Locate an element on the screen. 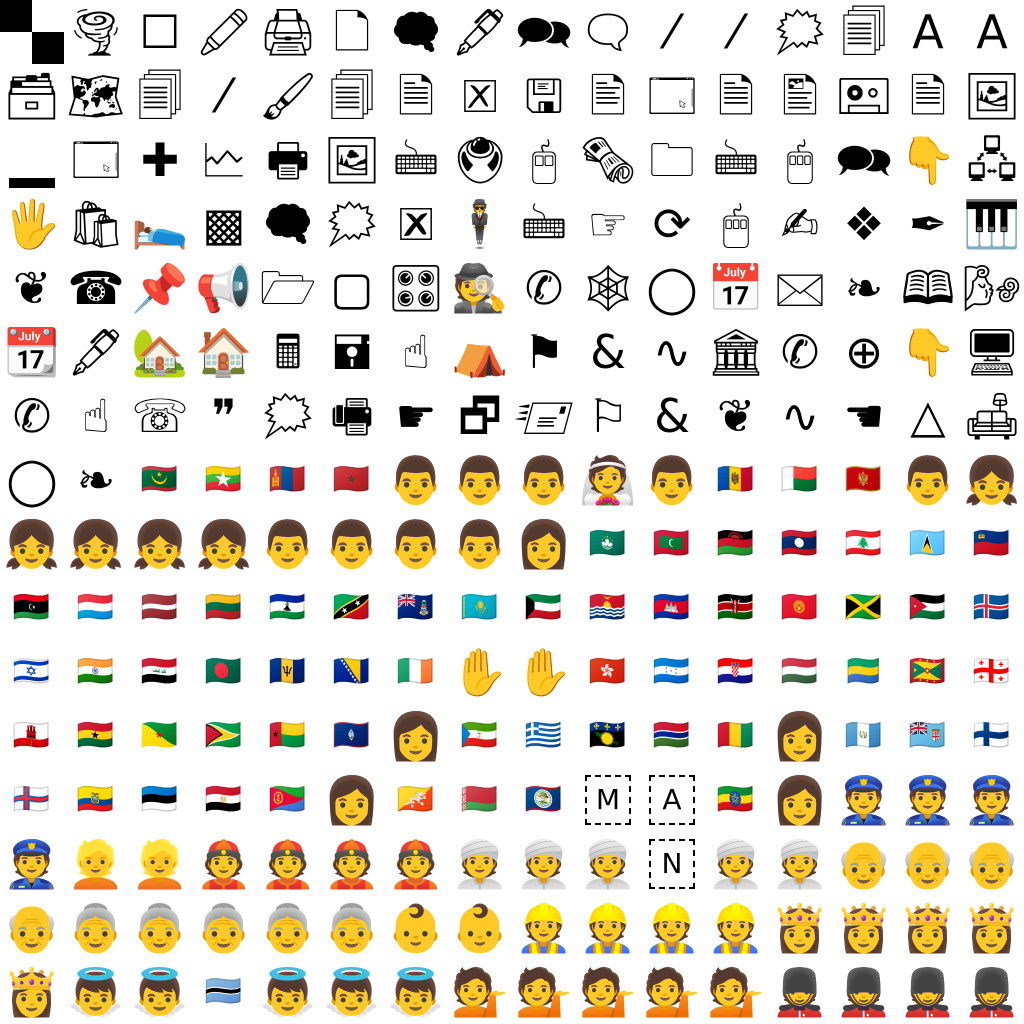 The width and height of the screenshot is (1024, 1024). flag-egypt-icon: 🇪🇬 is located at coordinates (224, 799).